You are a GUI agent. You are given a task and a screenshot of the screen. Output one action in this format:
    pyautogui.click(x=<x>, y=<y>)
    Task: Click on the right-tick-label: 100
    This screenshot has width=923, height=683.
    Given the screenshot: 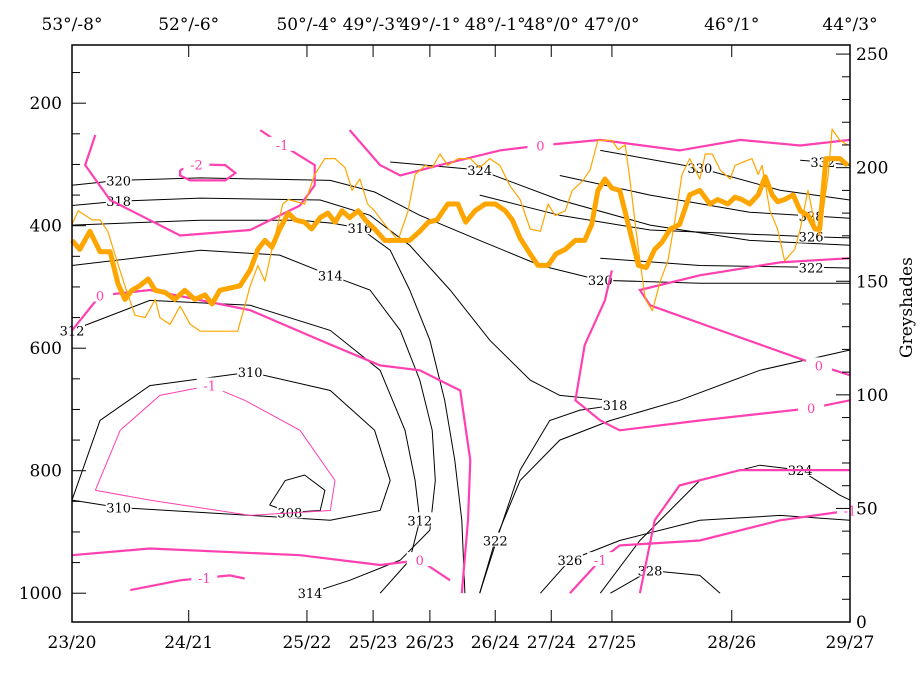 What is the action you would take?
    pyautogui.click(x=872, y=396)
    